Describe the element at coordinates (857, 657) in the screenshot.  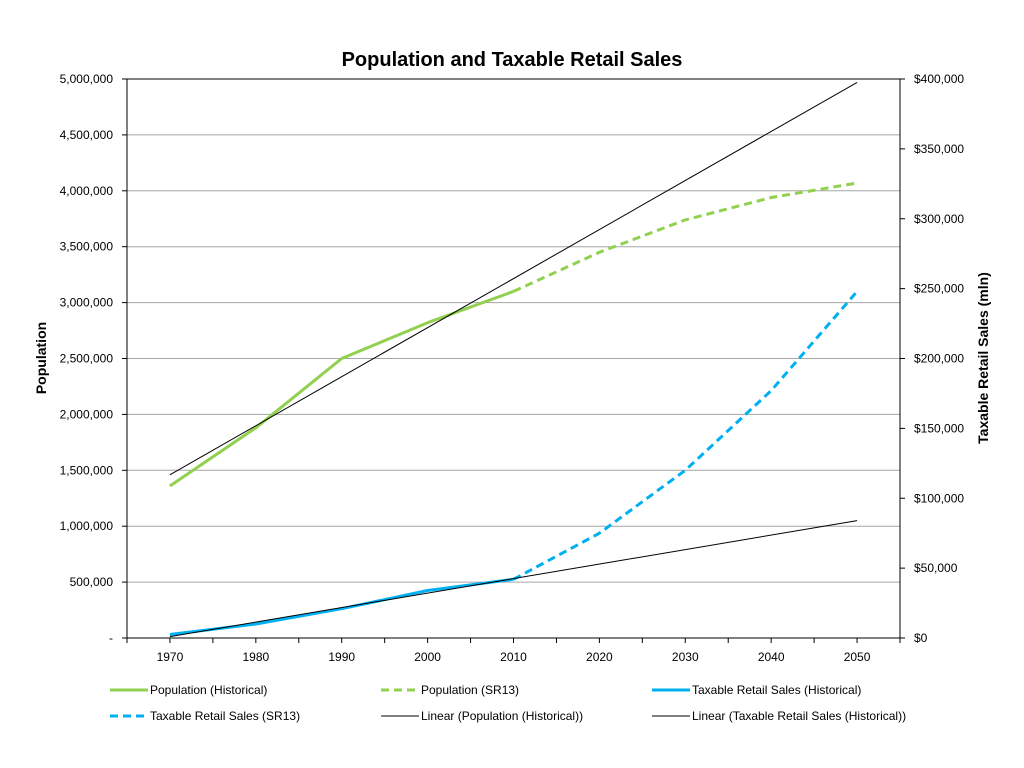
I see `x-tick-label: 2050` at that location.